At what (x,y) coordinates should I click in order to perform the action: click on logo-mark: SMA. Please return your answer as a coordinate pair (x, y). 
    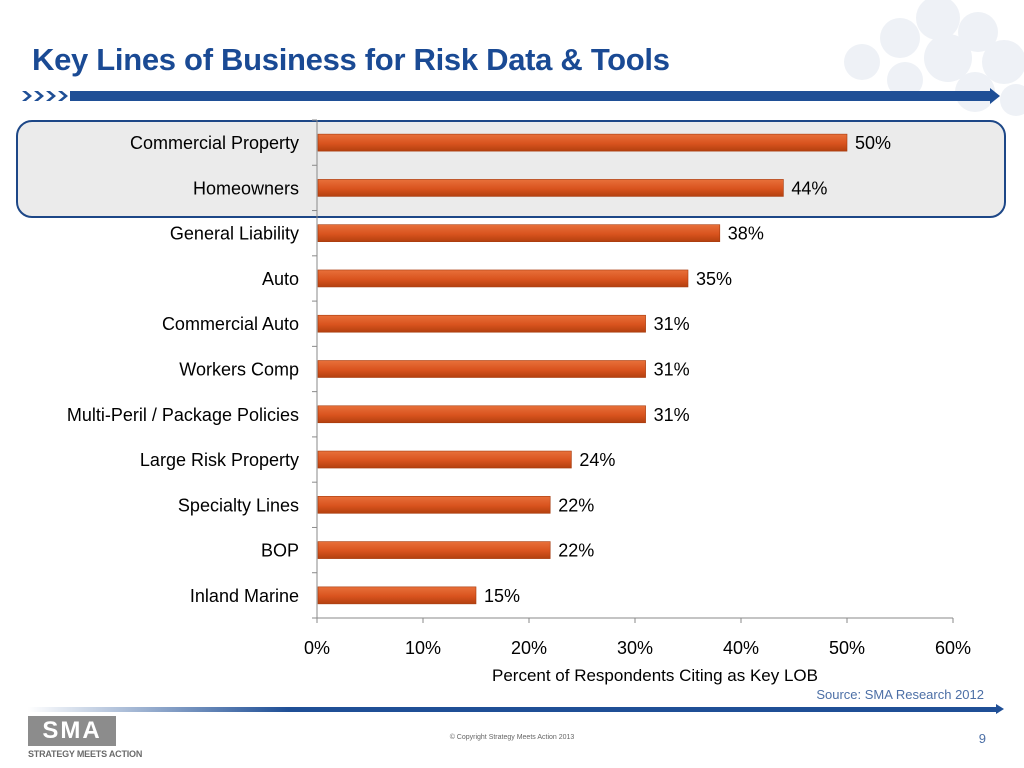
    Looking at the image, I should click on (72, 731).